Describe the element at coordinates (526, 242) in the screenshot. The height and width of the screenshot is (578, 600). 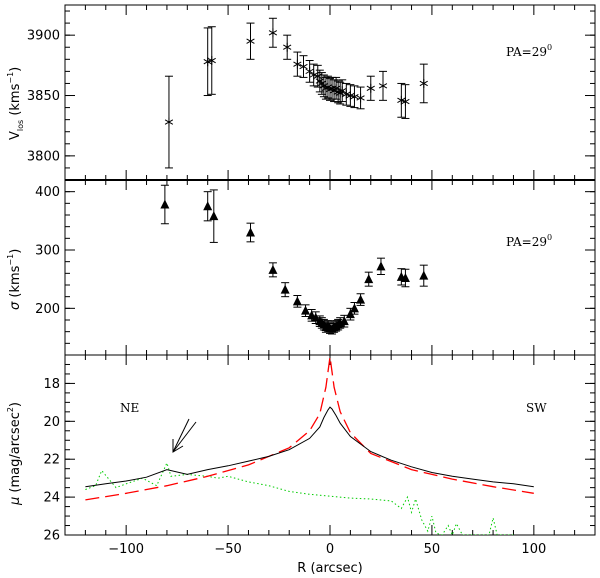
I see `pa-annotation-middle-text: PA=29` at that location.